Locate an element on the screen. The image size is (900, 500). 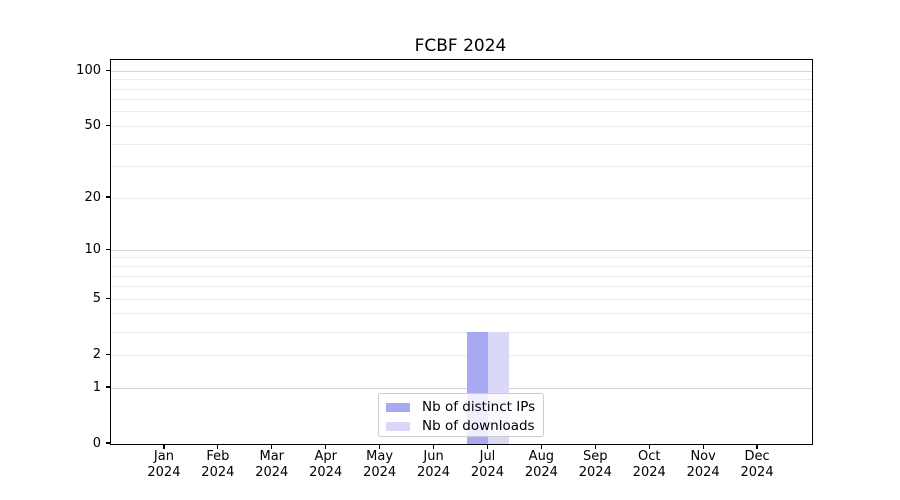
x-axis-tick-label: Dec 2024 is located at coordinates (757, 464).